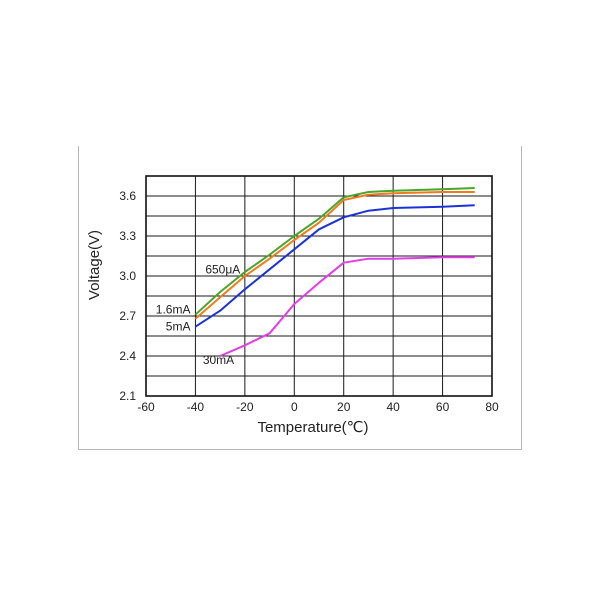  Describe the element at coordinates (94, 265) in the screenshot. I see `y-axis-title: Voltage(V)` at that location.